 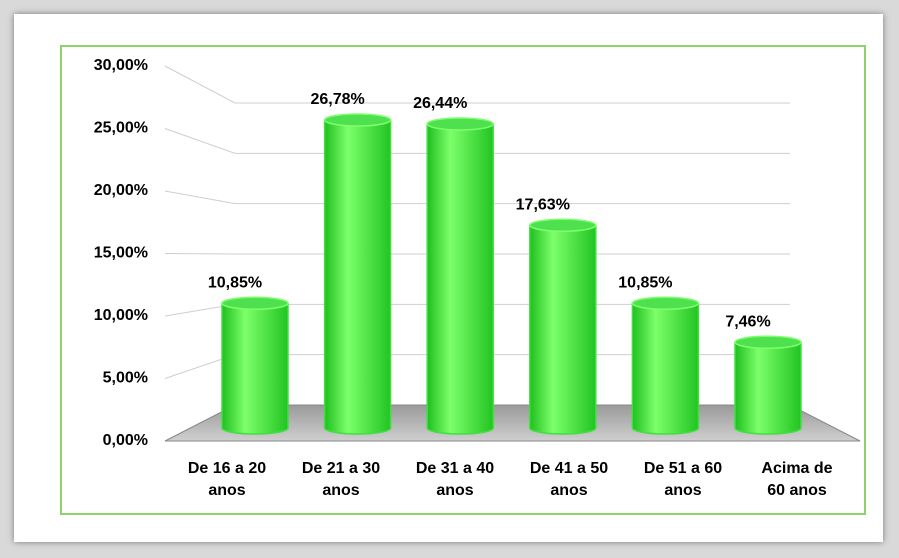 I want to click on y-tick-label: 10,00%, so click(x=121, y=315).